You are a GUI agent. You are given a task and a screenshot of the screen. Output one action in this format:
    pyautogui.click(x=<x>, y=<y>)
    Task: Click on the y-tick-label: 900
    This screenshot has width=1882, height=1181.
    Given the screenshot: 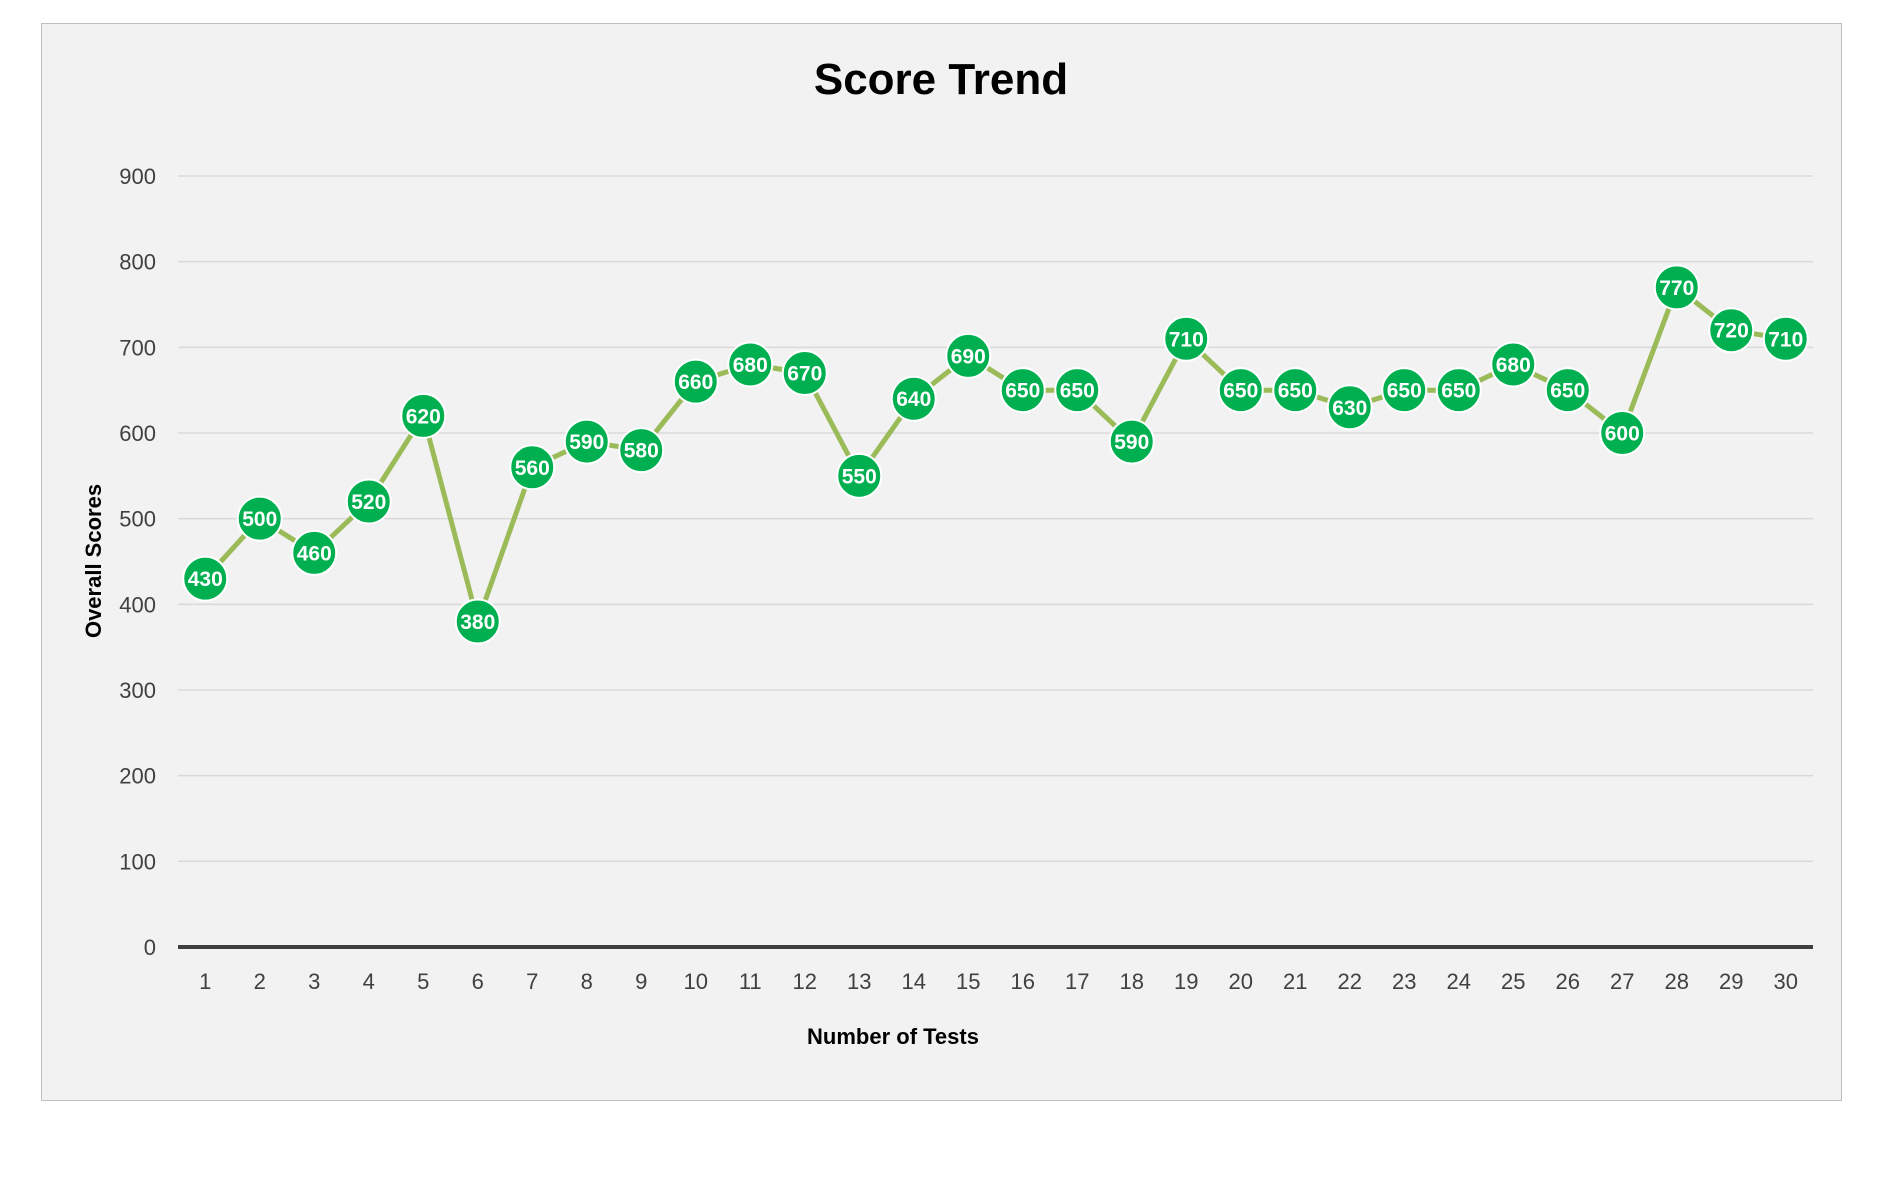 What is the action you would take?
    pyautogui.click(x=137, y=176)
    